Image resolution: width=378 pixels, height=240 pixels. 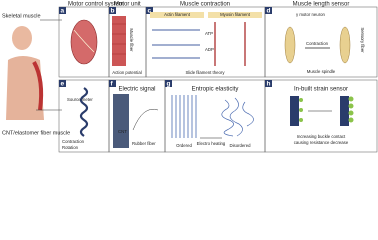 What do you see at coordinates (269, 84) in the screenshot?
I see `panel-letter: h` at bounding box center [269, 84].